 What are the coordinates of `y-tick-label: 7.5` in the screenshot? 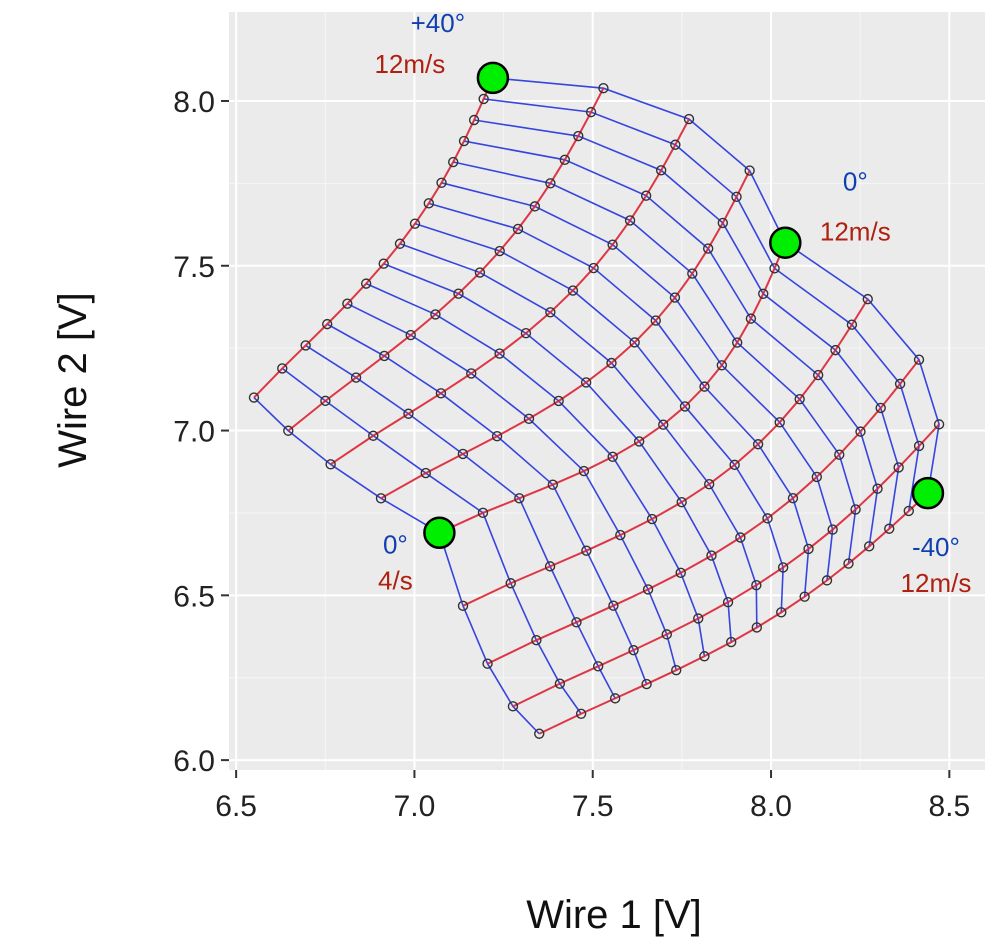 It's located at (194, 267).